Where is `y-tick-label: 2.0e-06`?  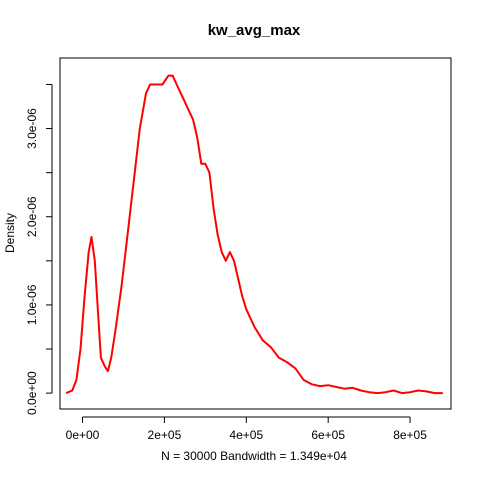
y-tick-label: 2.0e-06 is located at coordinates (32, 216).